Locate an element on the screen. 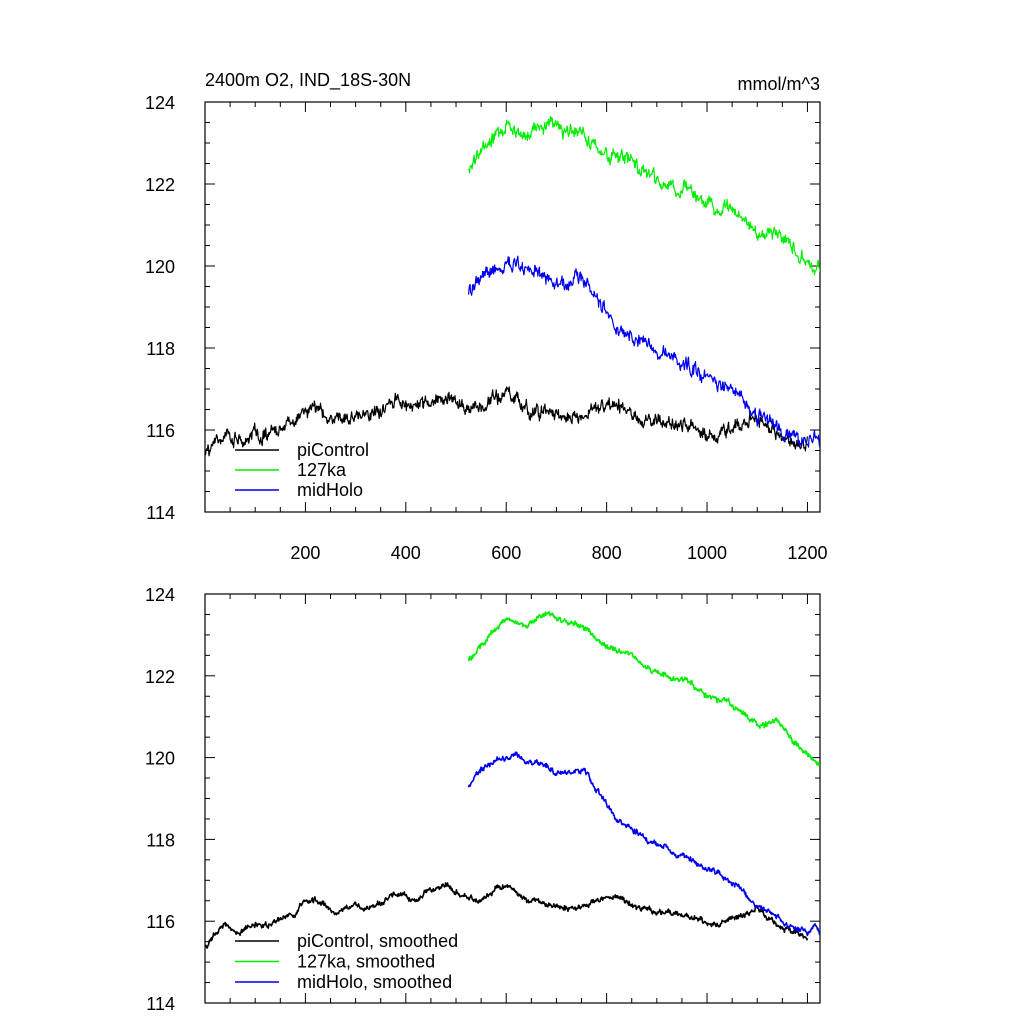 This screenshot has width=1024, height=1024. x-tick-label: 400 is located at coordinates (406, 553).